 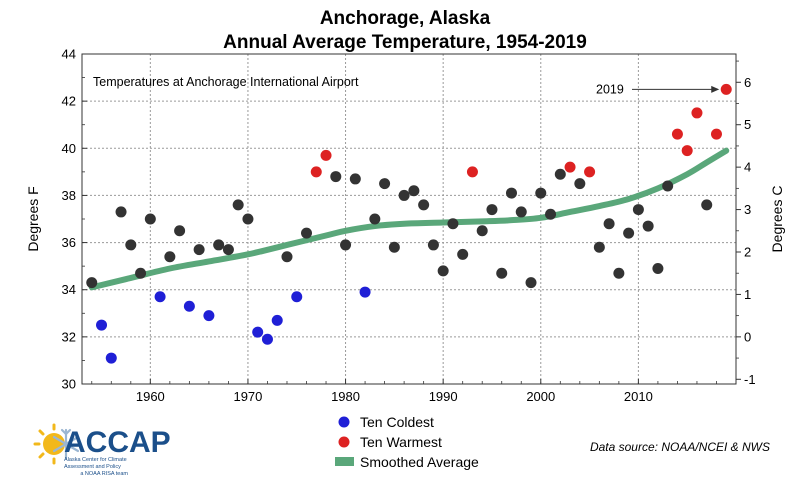 What do you see at coordinates (777, 219) in the screenshot?
I see `y-axis-label-right: Degrees C` at bounding box center [777, 219].